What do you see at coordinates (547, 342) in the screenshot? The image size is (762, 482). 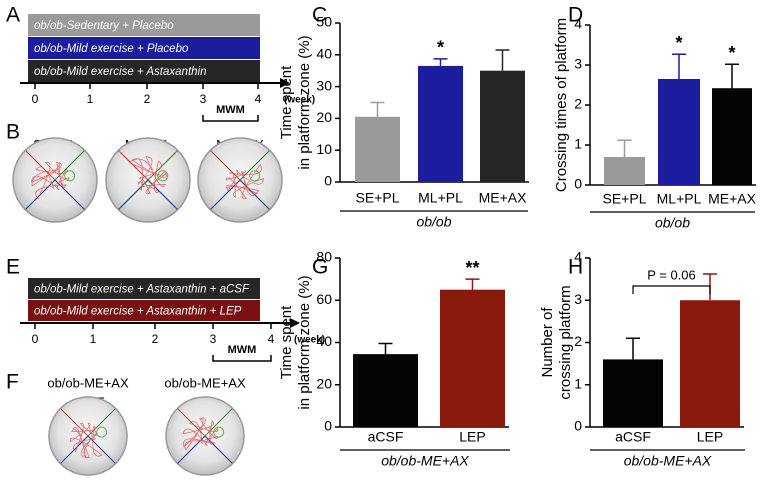 I see `y-axis-label: Number of` at bounding box center [547, 342].